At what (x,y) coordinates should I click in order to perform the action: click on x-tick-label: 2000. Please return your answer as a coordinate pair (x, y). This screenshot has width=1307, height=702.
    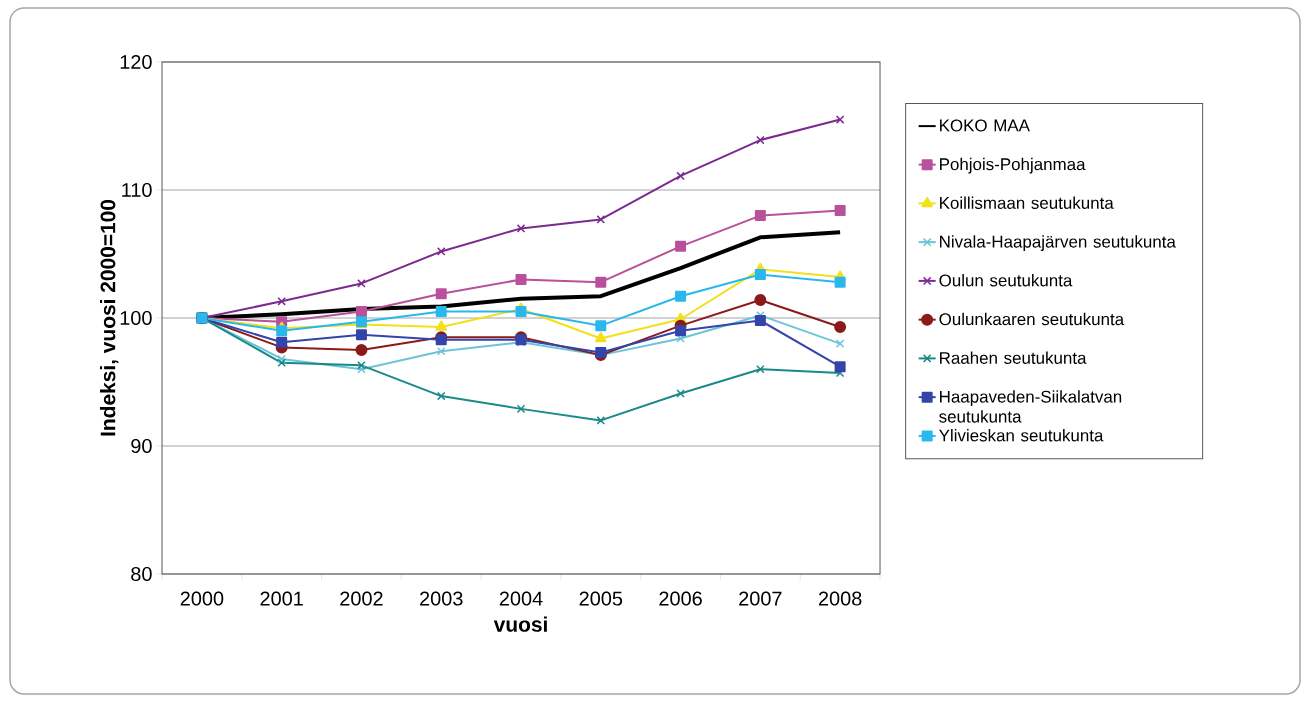
    Looking at the image, I should click on (202, 598).